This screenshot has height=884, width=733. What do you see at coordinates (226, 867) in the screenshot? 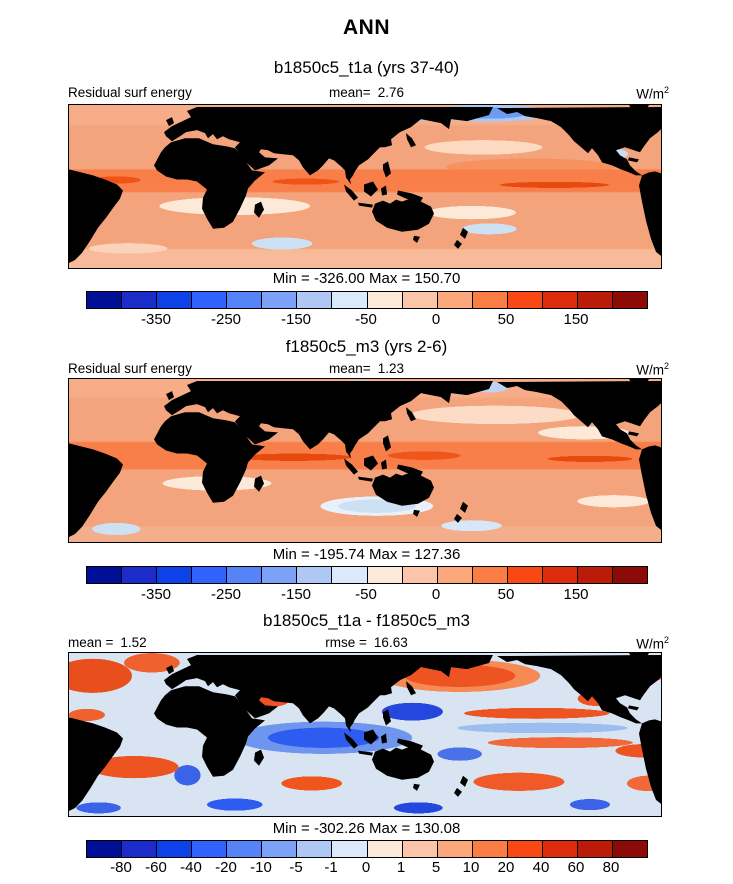
I see `colorbar-tick: -20` at bounding box center [226, 867].